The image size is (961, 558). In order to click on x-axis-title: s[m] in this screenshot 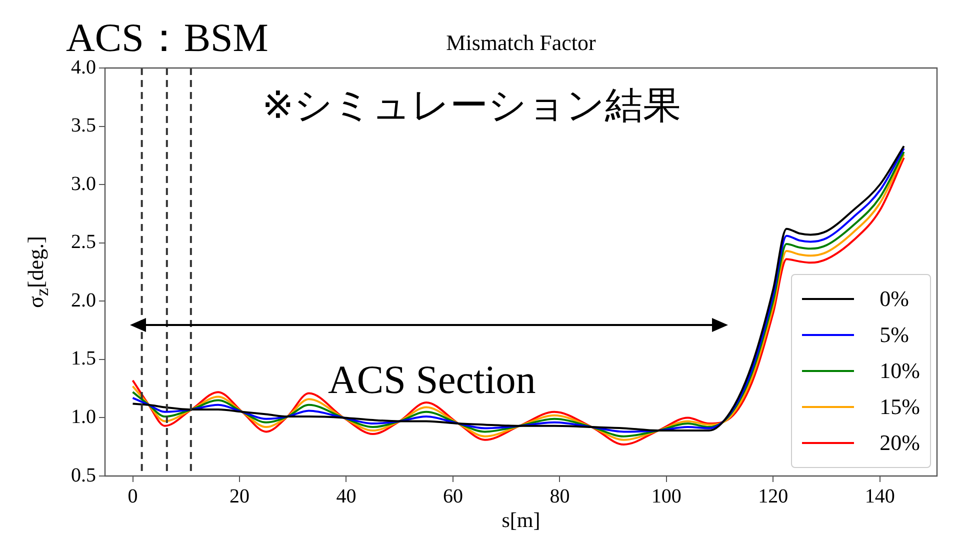, I will do `click(521, 520)`.